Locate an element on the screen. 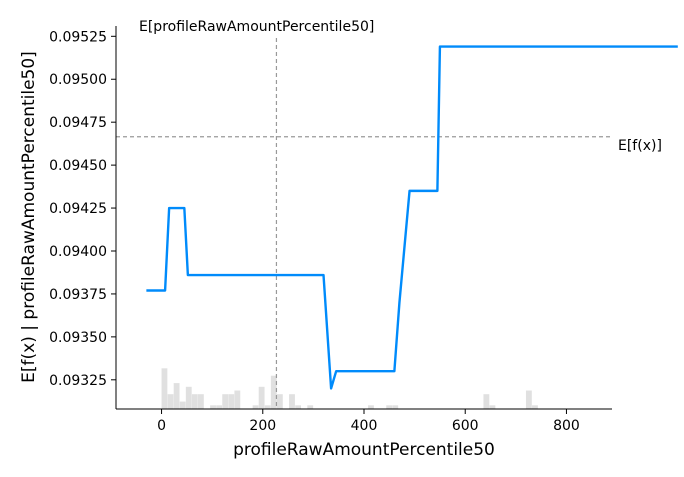  expected-feature-label: E[profileRawAmountPercentile50] is located at coordinates (256, 27).